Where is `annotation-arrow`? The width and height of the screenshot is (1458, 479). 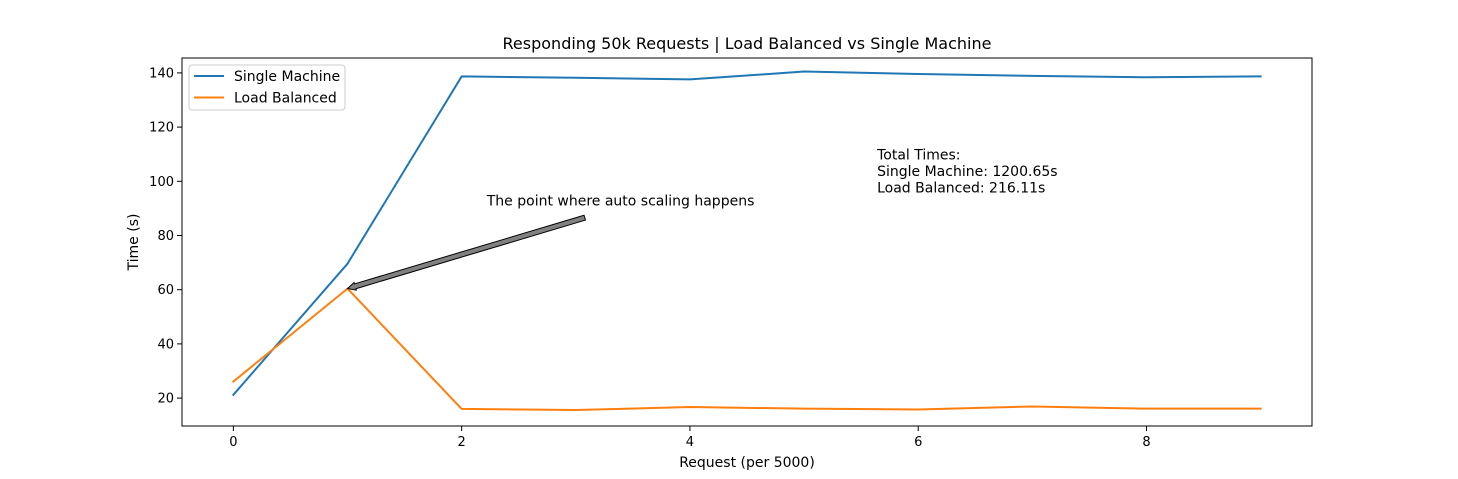
annotation-arrow is located at coordinates (466, 252).